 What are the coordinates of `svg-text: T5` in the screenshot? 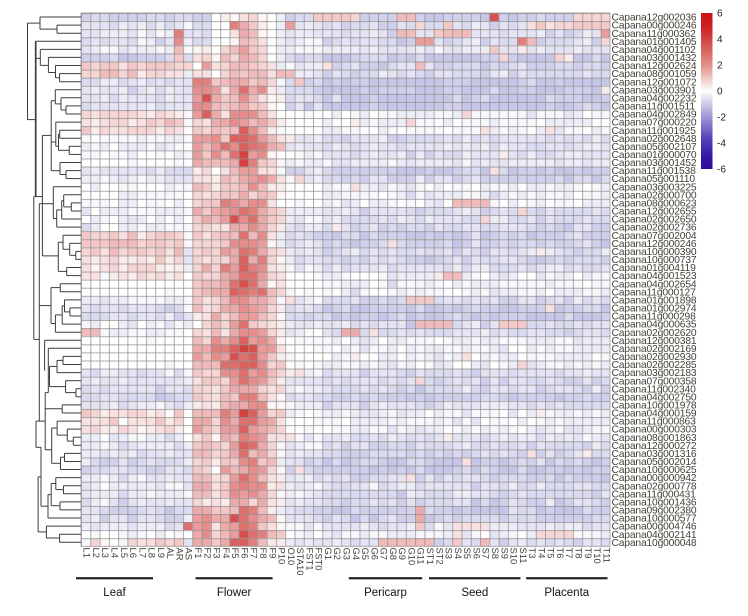 It's located at (551, 553).